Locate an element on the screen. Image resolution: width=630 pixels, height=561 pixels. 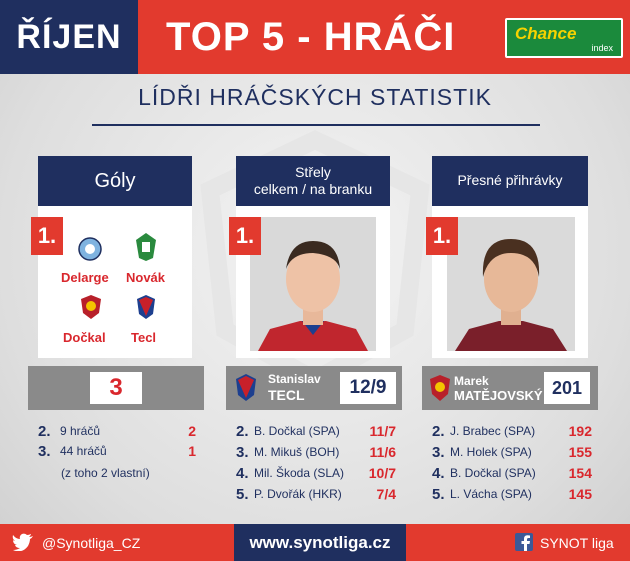
shots-row-5: 5. P. Dvořák (HKR) is located at coordinates (289, 494).